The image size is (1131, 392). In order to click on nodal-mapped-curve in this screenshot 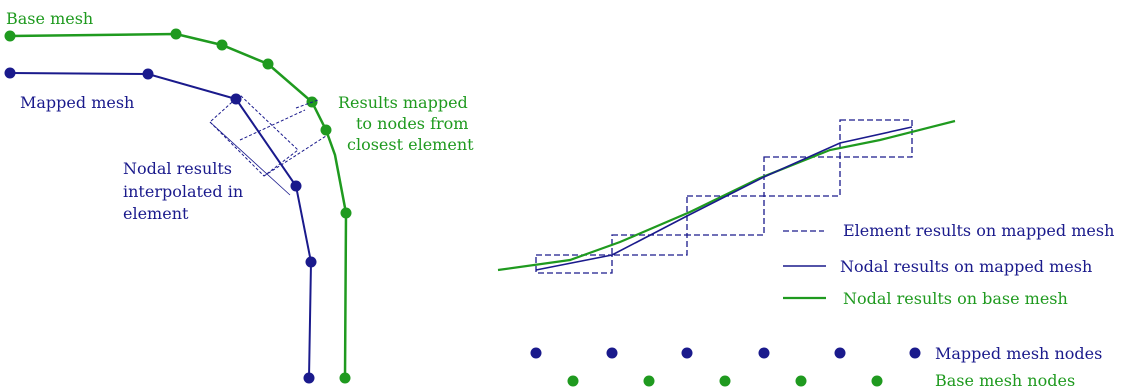, I will do `click(724, 198)`.